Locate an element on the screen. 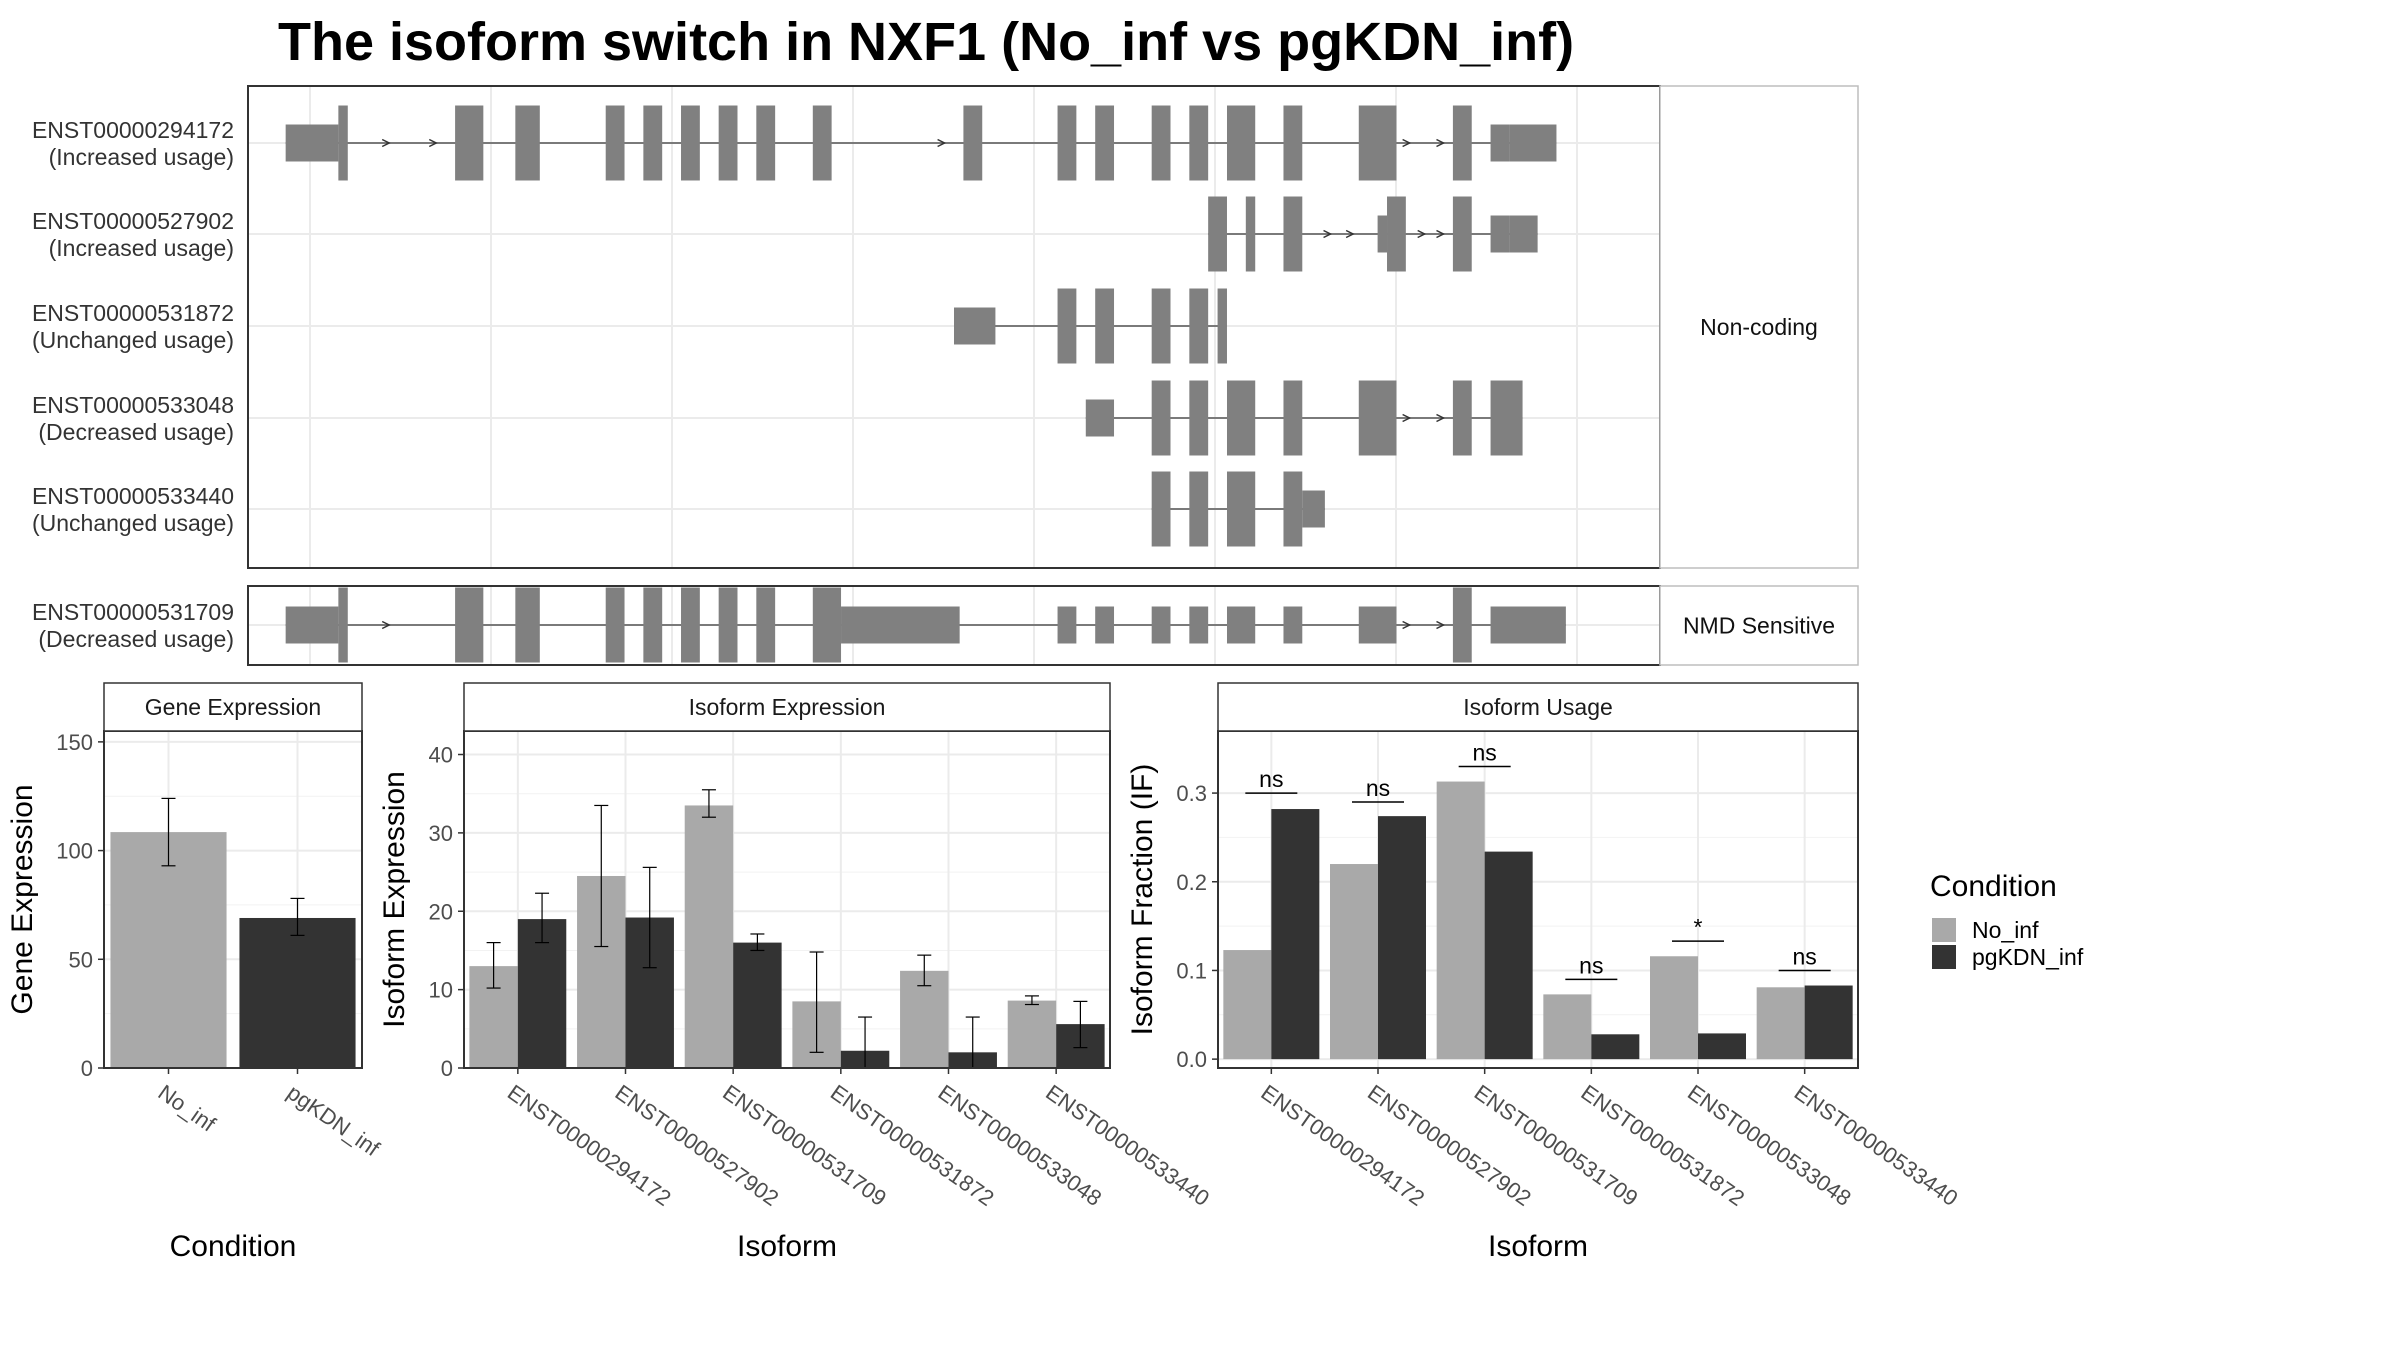 This screenshot has height=1350, width=2400. x-axis-title: Isoform is located at coordinates (787, 1246).